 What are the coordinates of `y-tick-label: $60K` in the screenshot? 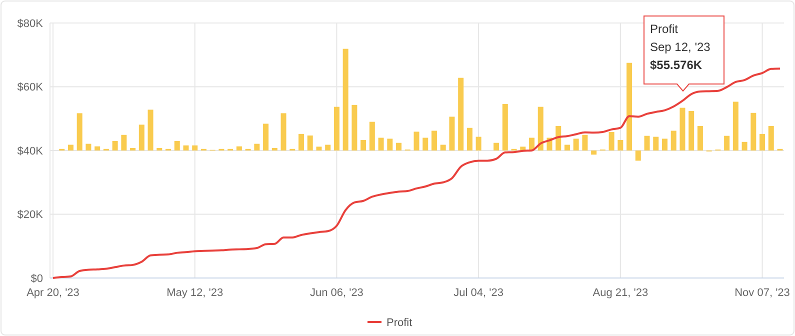 It's located at (30, 88).